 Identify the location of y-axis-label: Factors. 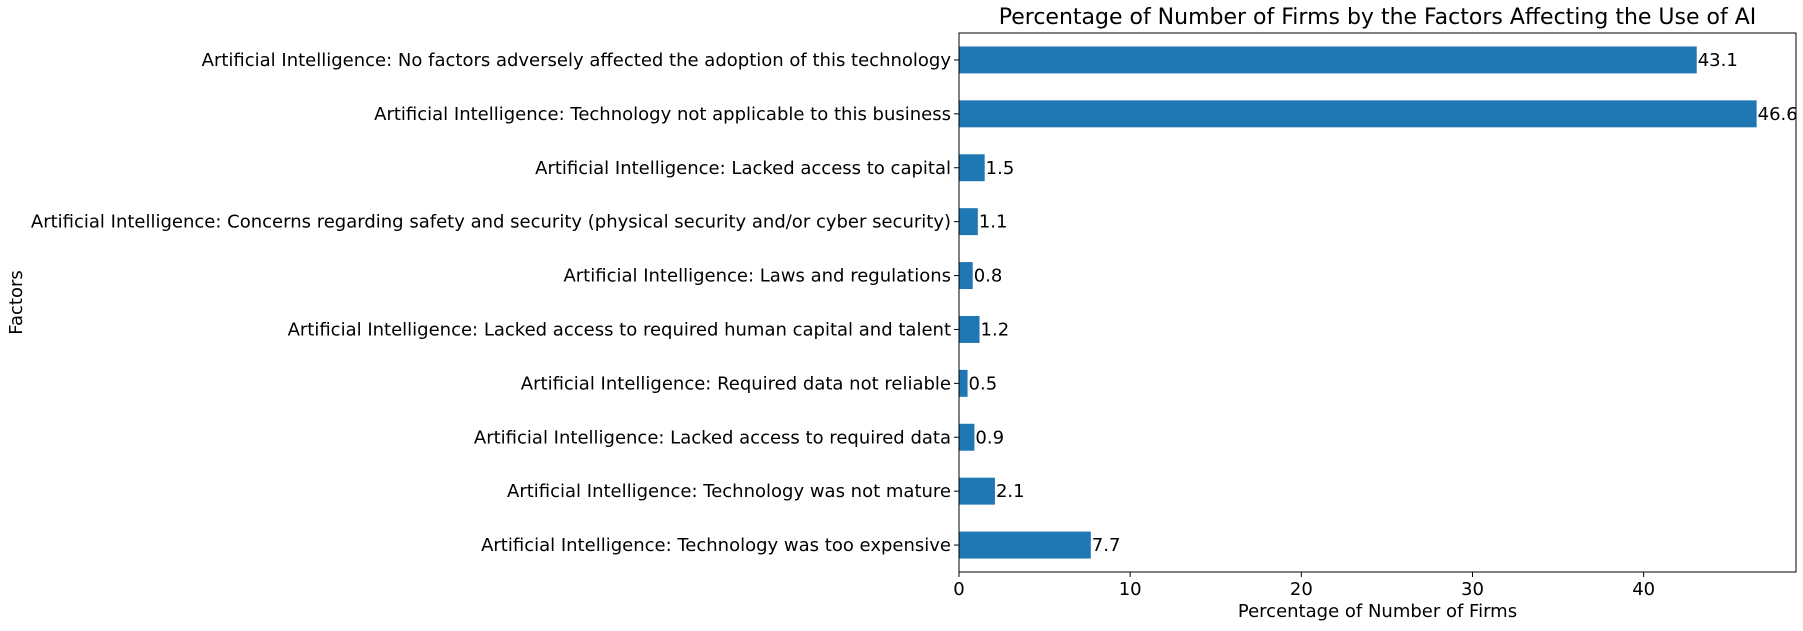
(16, 302).